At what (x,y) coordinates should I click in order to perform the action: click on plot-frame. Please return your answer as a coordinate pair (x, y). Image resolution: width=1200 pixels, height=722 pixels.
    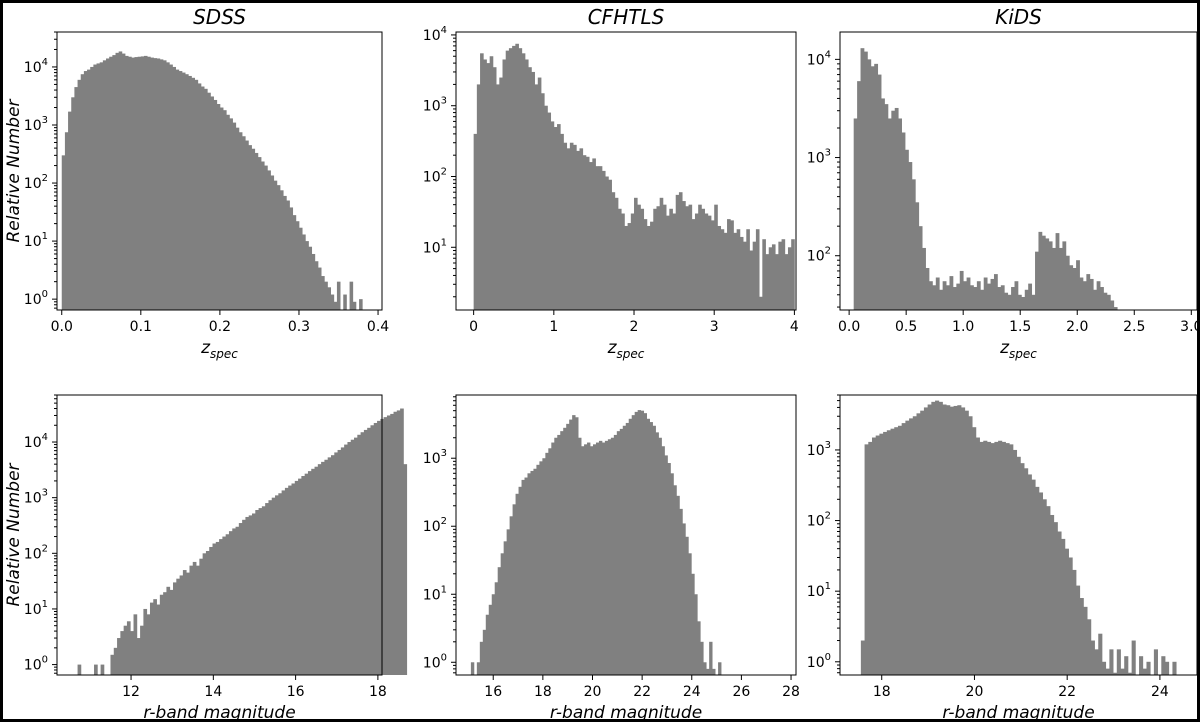
    Looking at the image, I should click on (626, 171).